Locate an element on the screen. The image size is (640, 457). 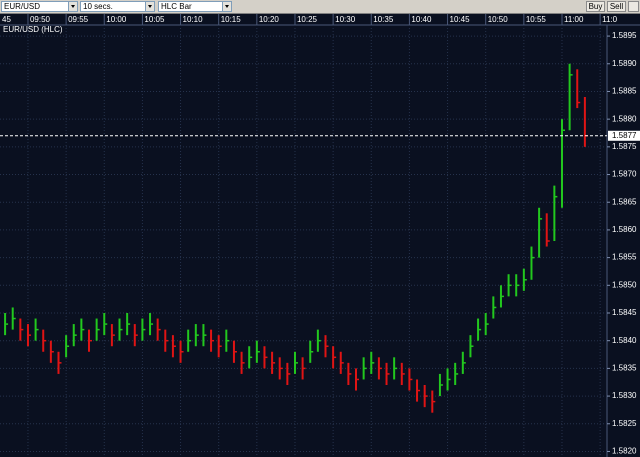
y-tick-label: 1.5840 is located at coordinates (624, 340).